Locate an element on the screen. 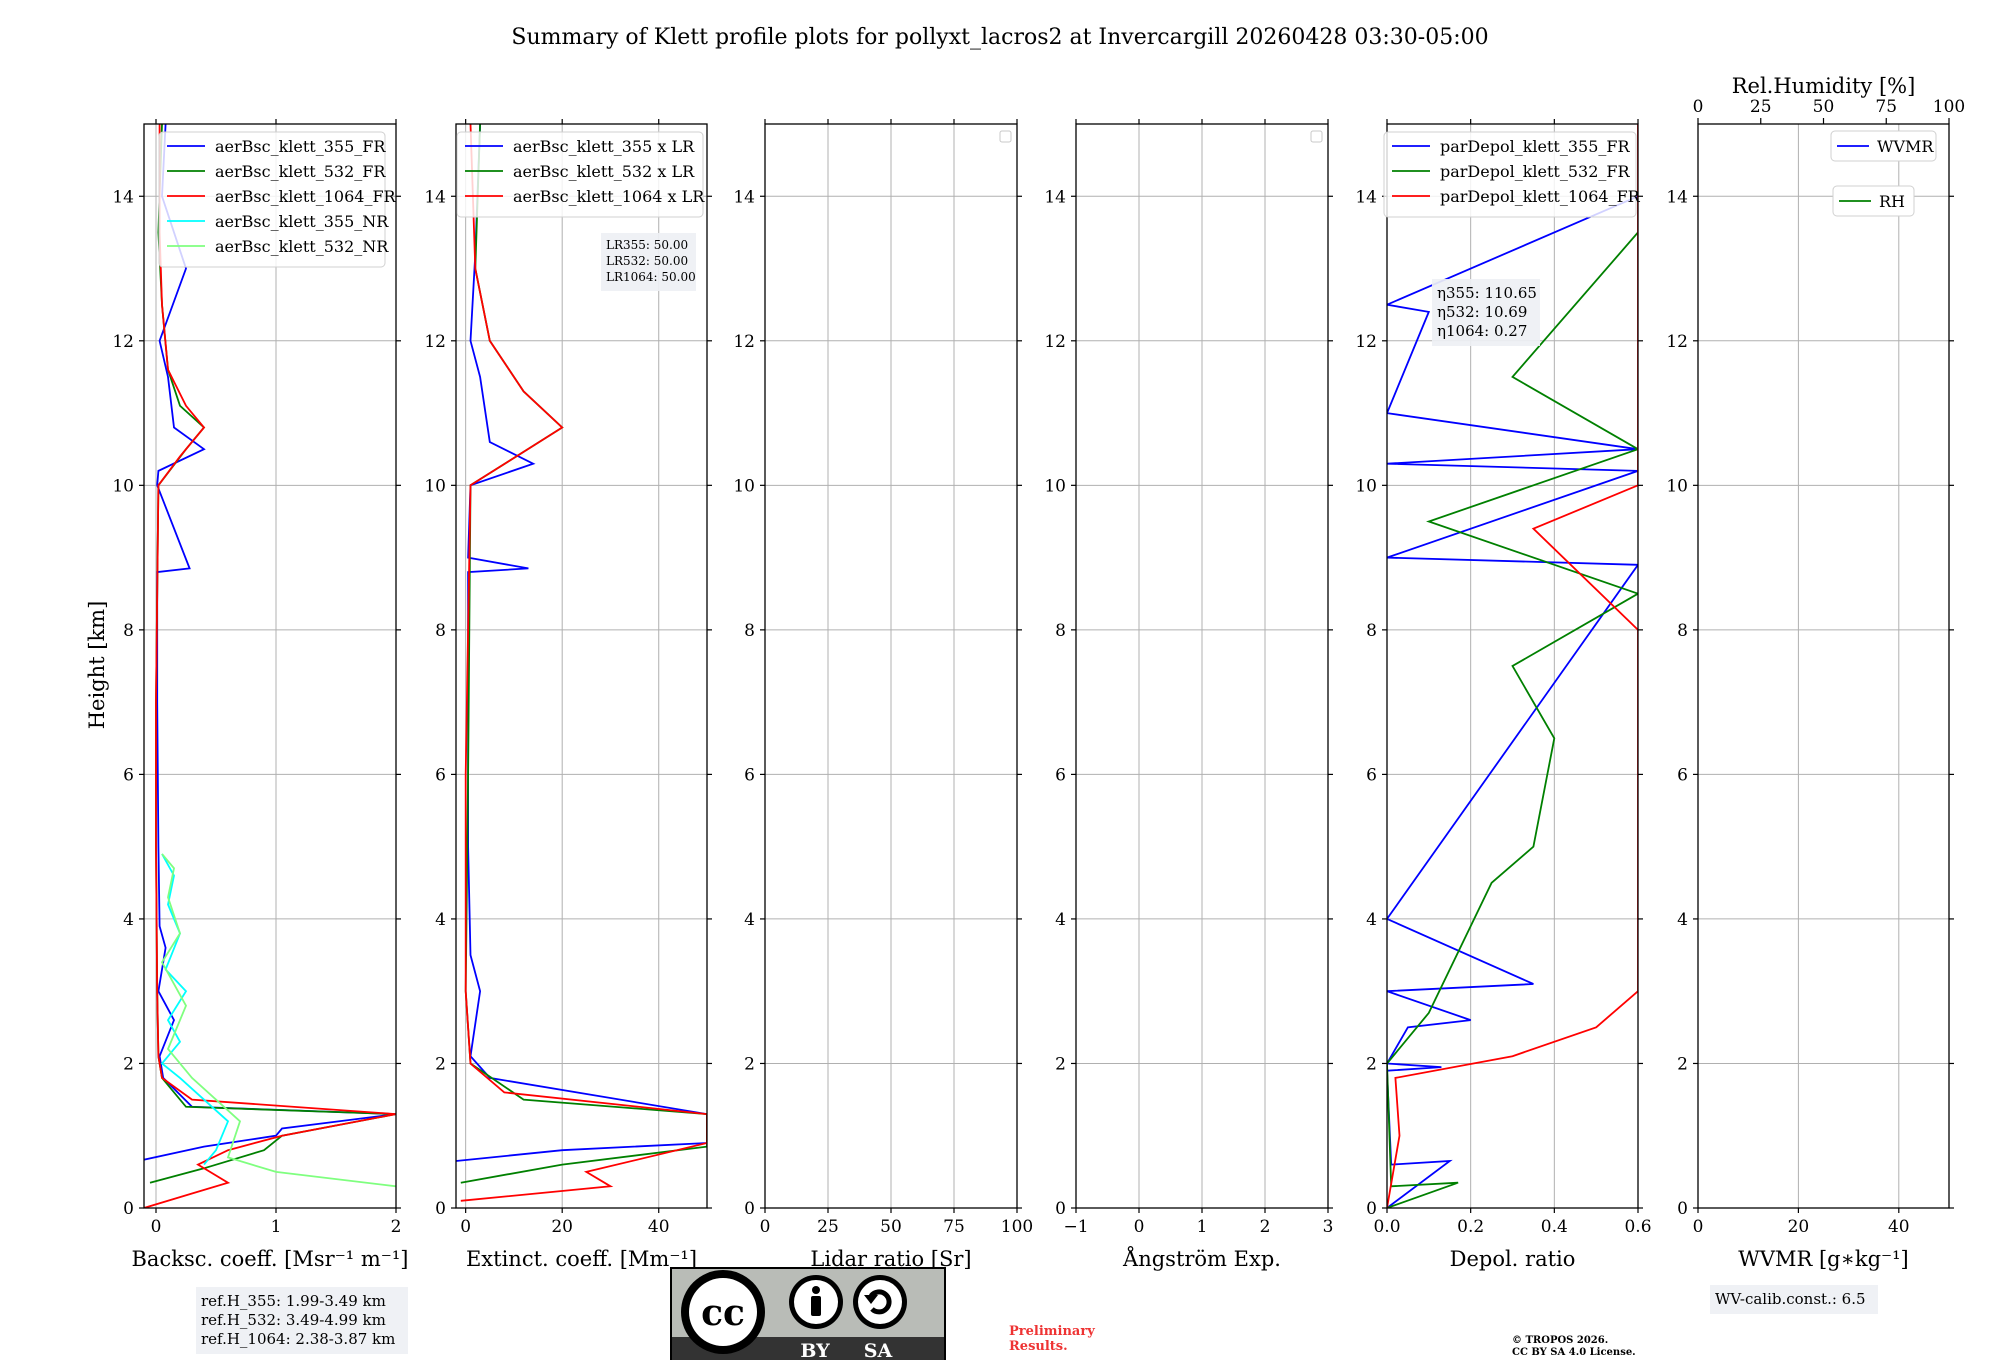  legend-label: parDepol_klett_1064_FR is located at coordinates (1540, 196).